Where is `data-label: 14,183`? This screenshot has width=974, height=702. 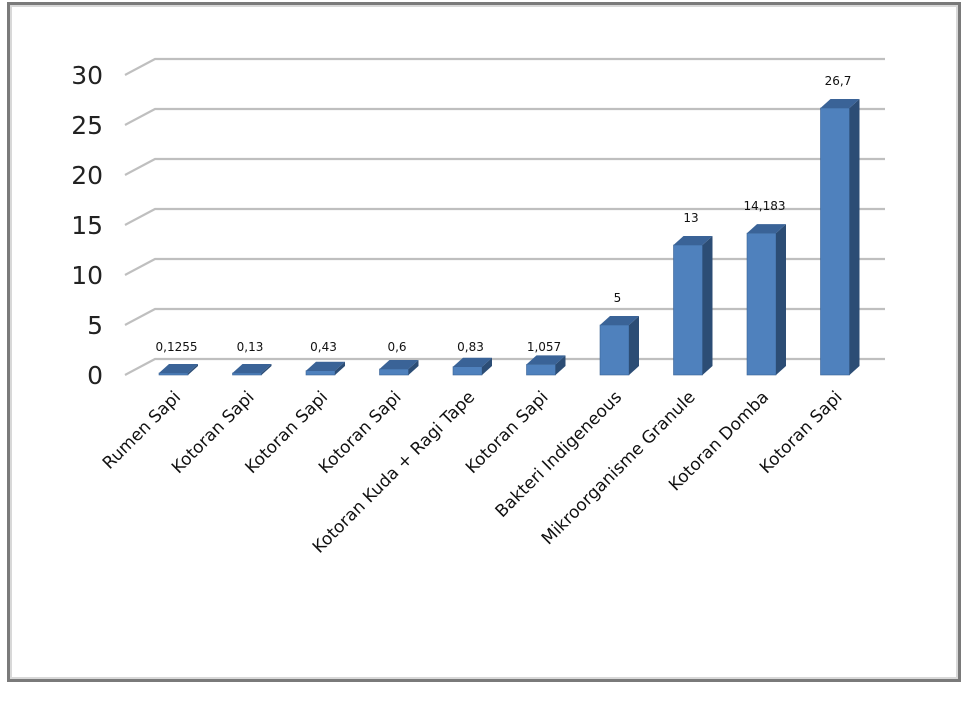
data-label: 14,183 is located at coordinates (765, 206).